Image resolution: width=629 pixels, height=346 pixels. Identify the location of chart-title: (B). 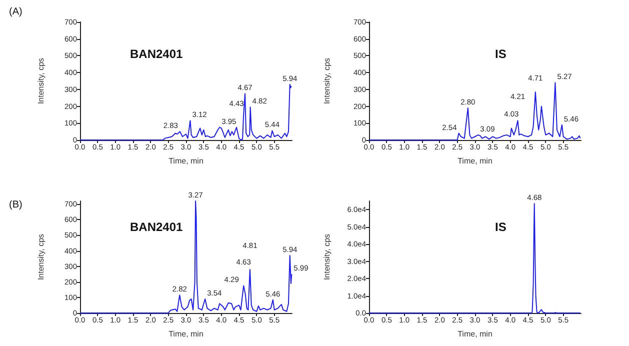
(15, 205).